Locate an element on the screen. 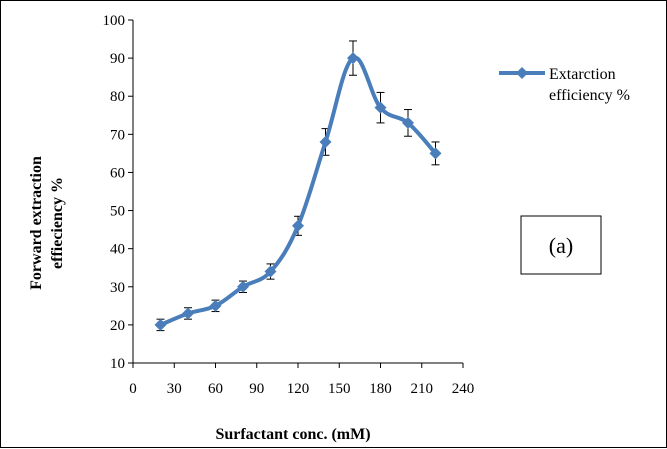 The width and height of the screenshot is (667, 449). y-tick-label: 70 is located at coordinates (117, 135).